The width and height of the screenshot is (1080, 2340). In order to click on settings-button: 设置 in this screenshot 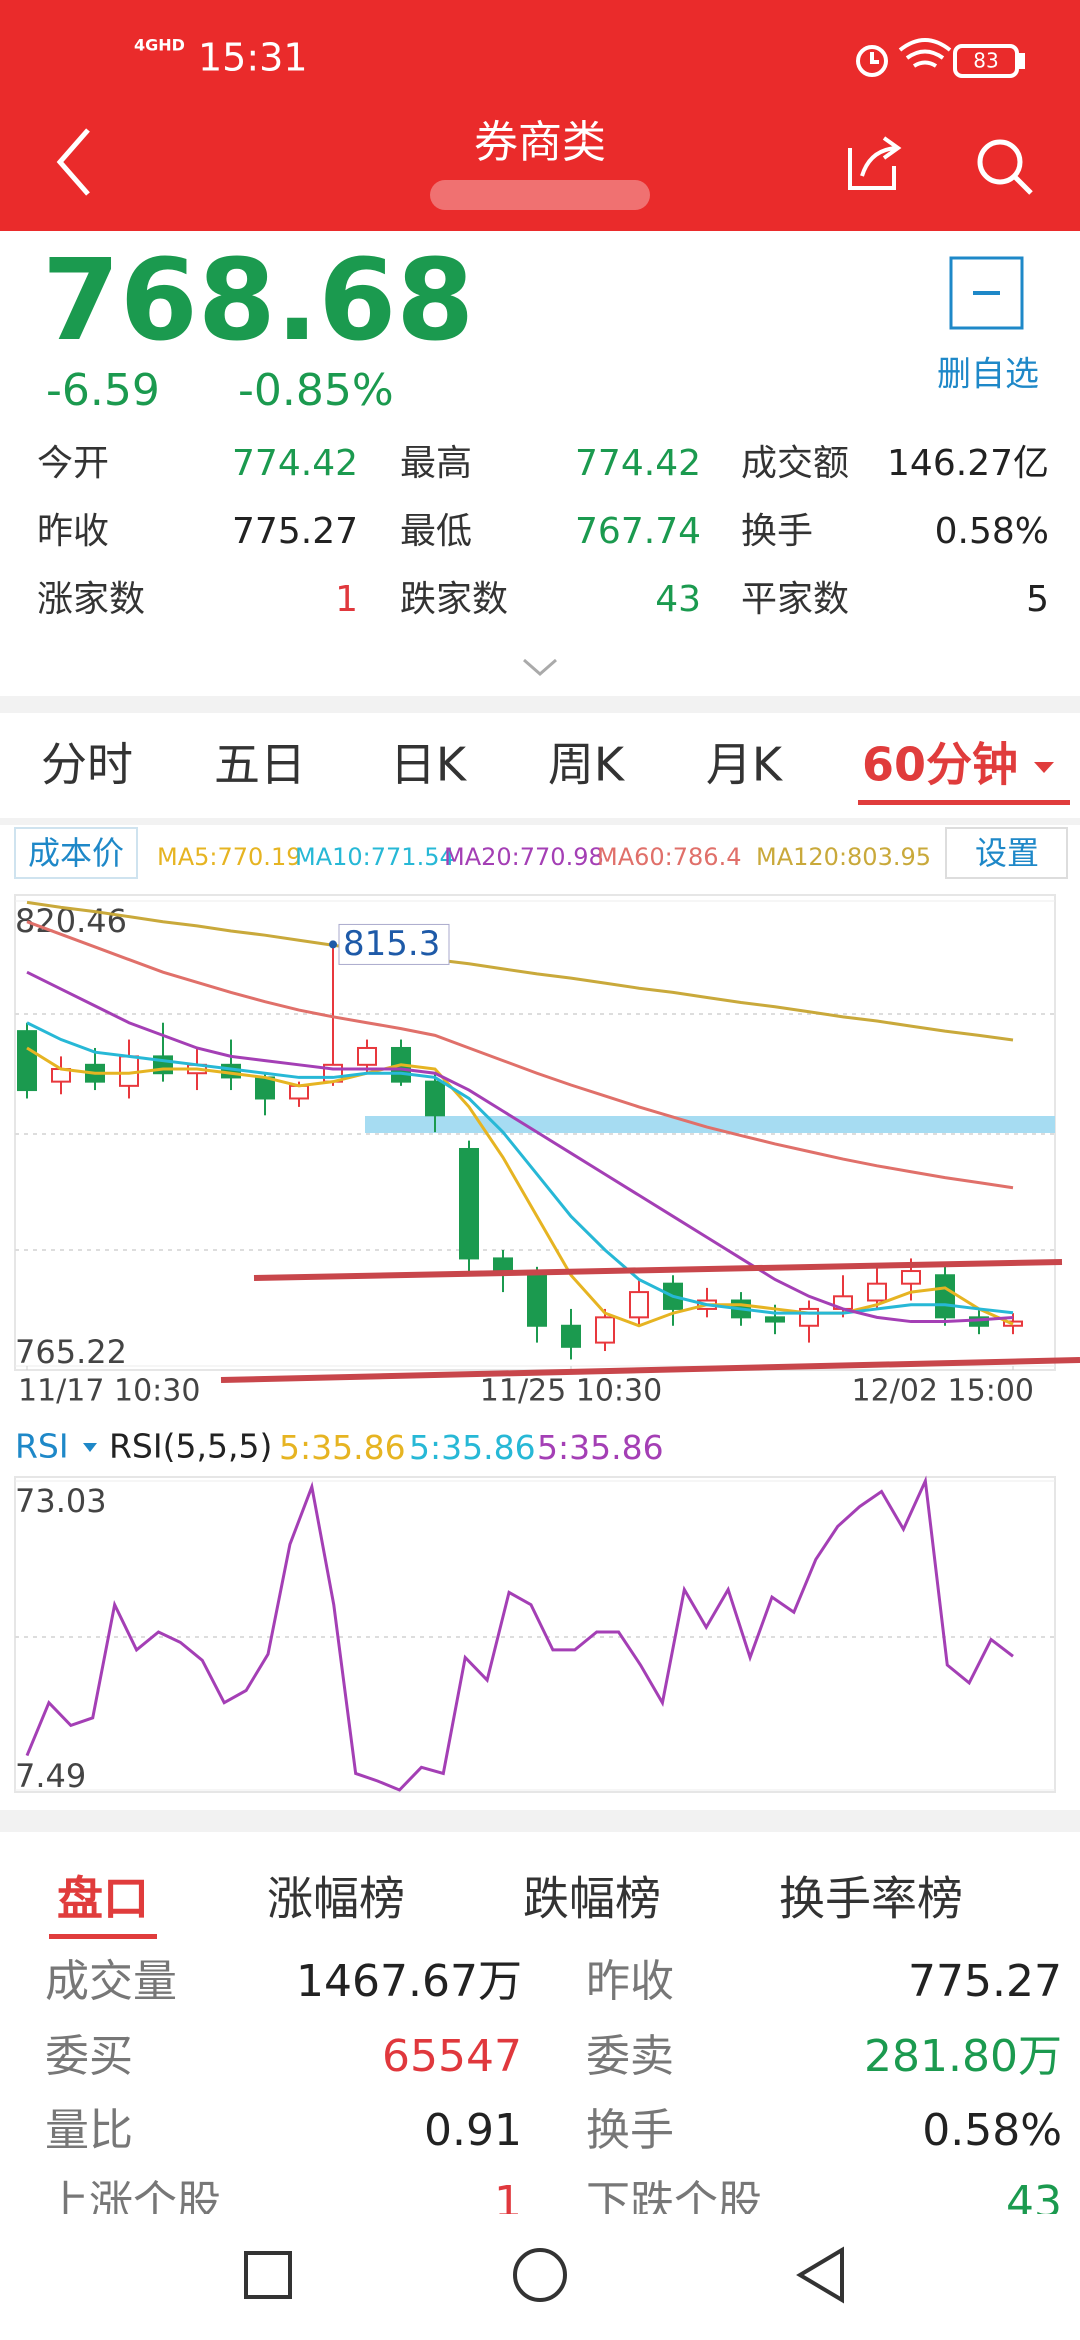, I will do `click(1007, 853)`.